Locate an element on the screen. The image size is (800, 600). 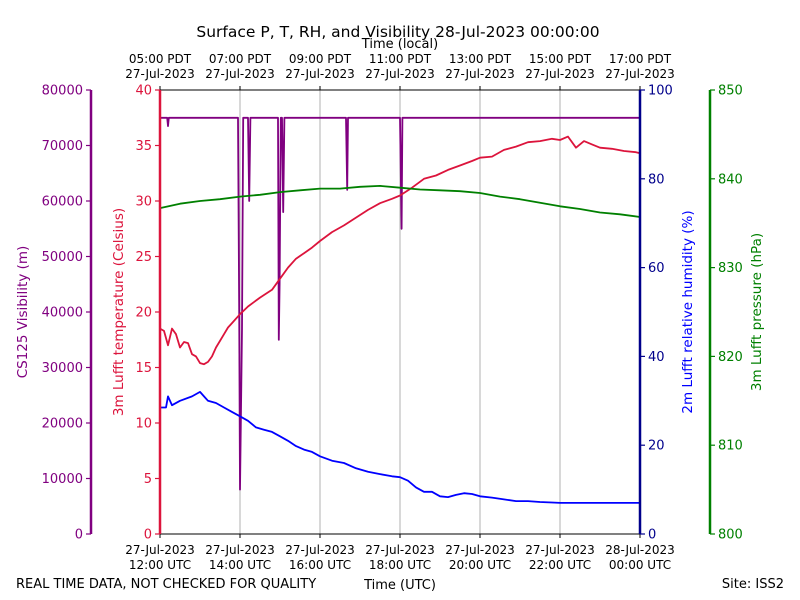
visibility-tick-label: 10000 is located at coordinates (62, 479).